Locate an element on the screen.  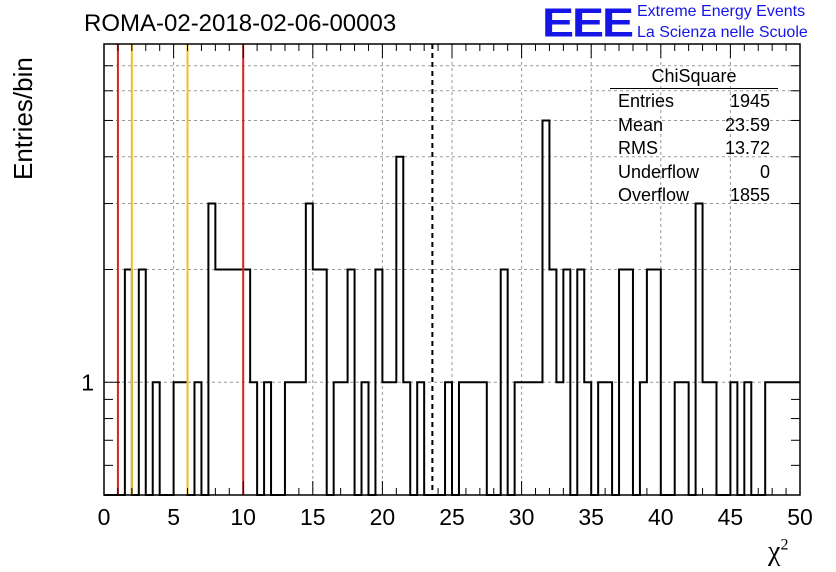
stats-label: RMS is located at coordinates (638, 148).